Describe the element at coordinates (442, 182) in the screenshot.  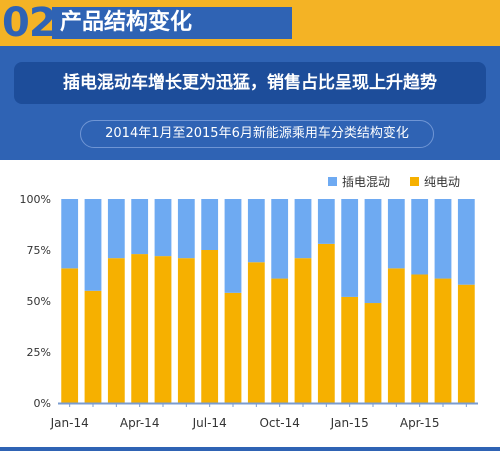
I see `legend-label-1: 纯电动` at that location.